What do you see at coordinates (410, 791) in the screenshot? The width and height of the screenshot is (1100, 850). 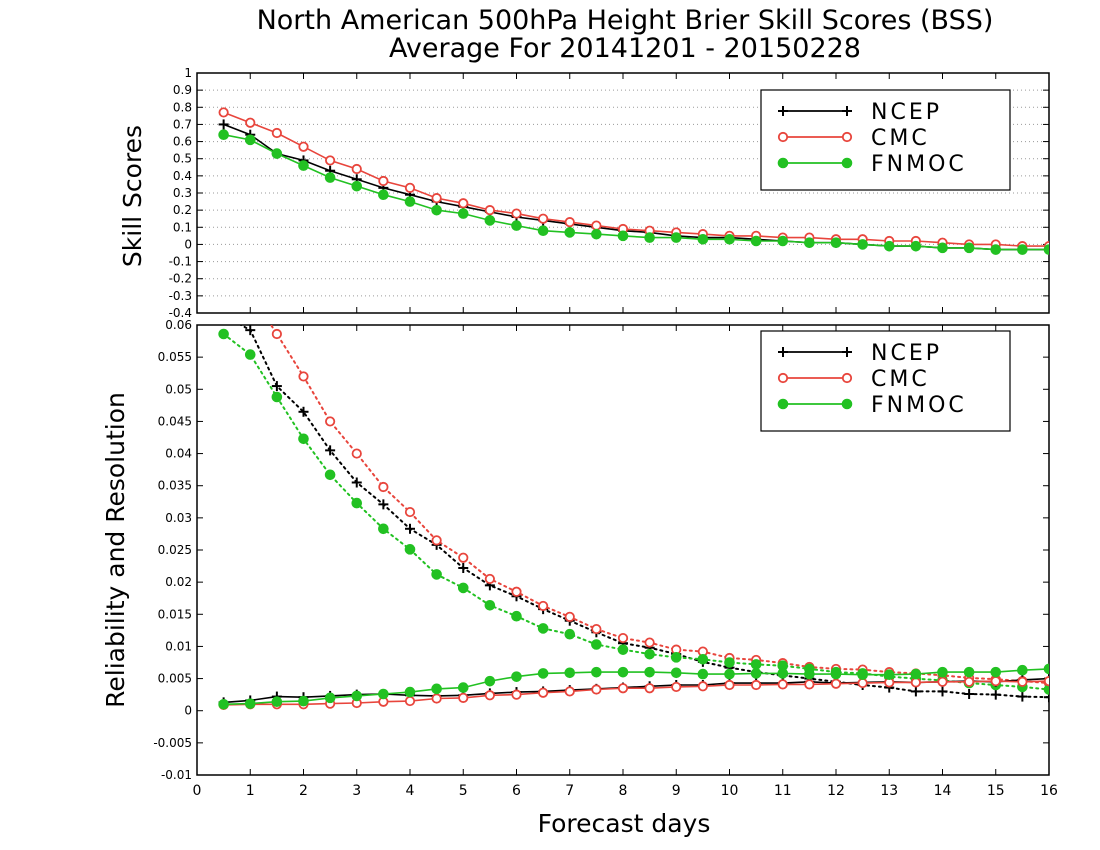 I see `x-tick-label: 4` at bounding box center [410, 791].